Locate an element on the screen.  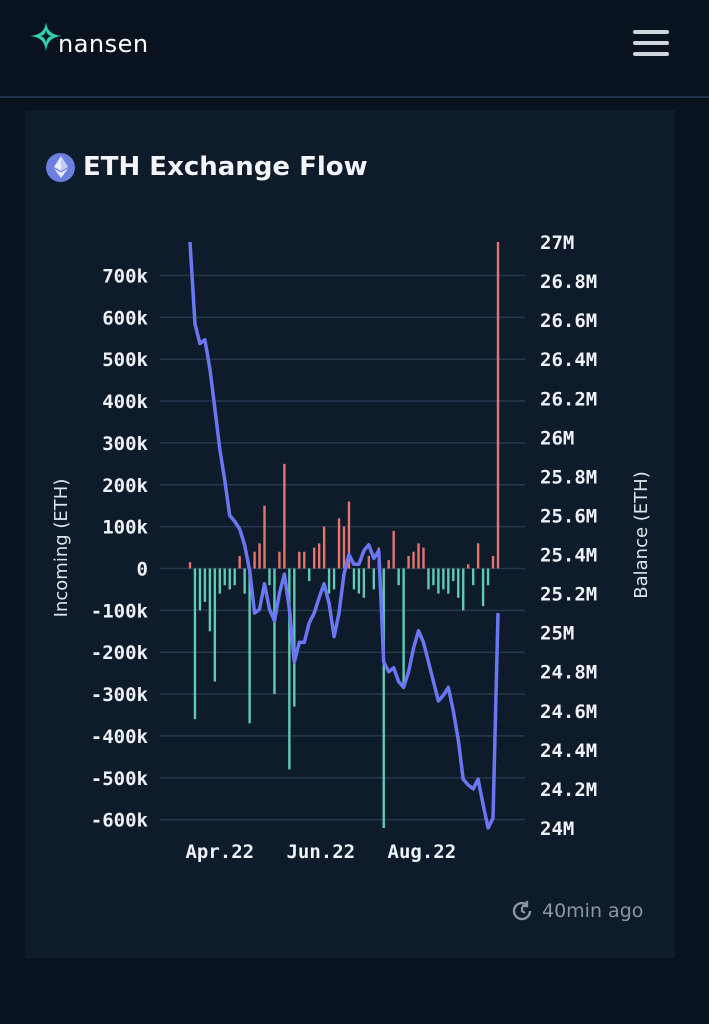
right-tick-label: 26.2M is located at coordinates (568, 399).